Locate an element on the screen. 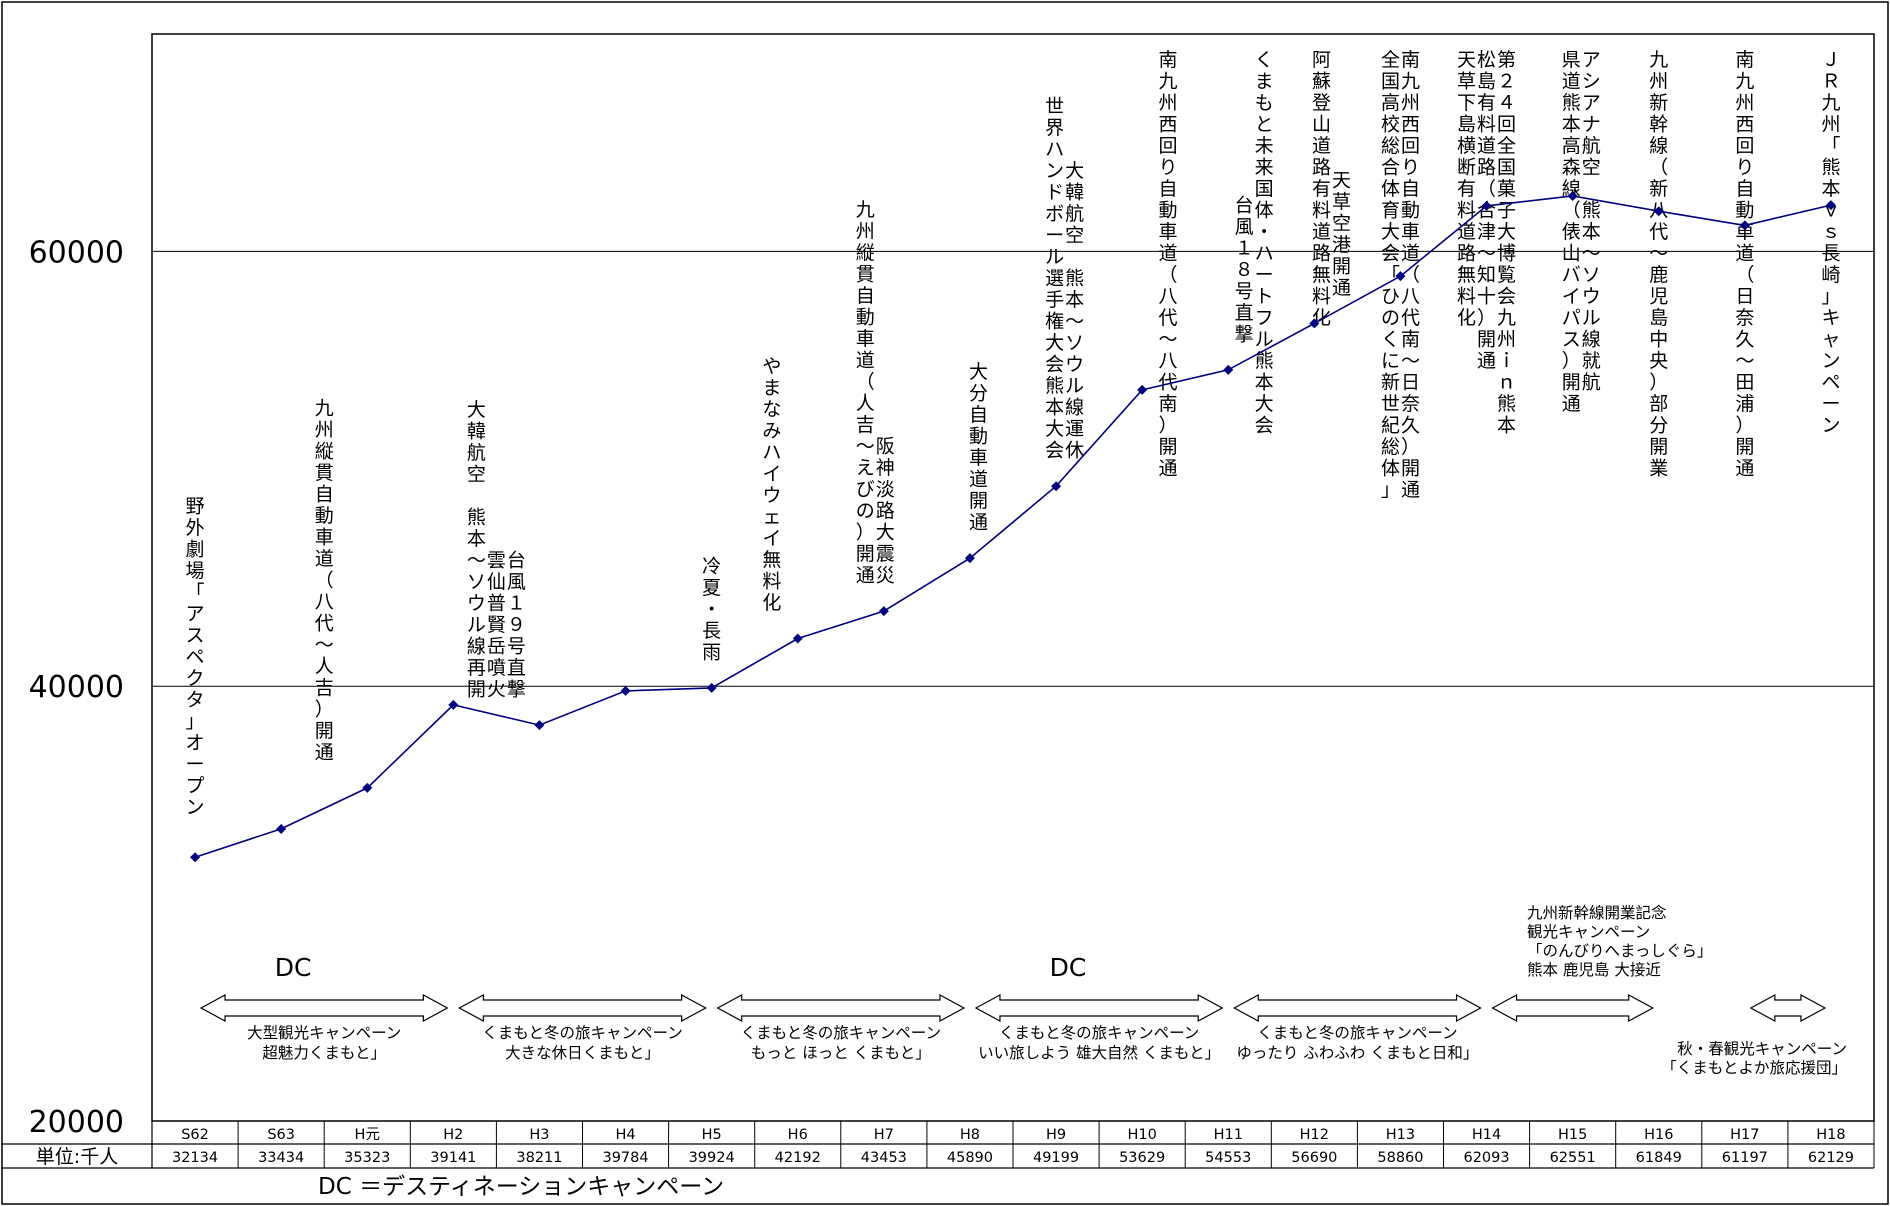  event-label-text: 野外劇場「アスペクタ」オープン is located at coordinates (195, 657).